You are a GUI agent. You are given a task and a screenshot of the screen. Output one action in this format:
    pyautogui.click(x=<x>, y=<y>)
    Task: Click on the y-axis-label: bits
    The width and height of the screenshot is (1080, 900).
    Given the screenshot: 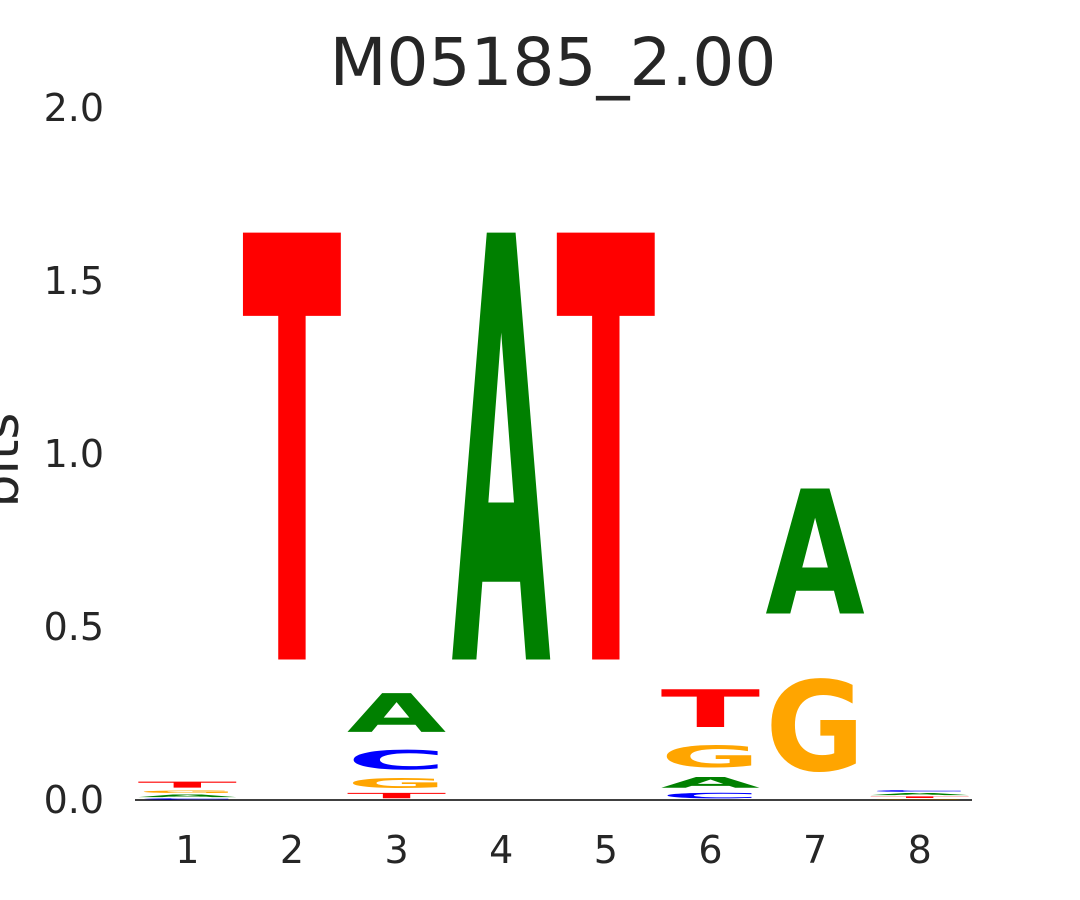 What is the action you would take?
    pyautogui.click(x=15, y=460)
    